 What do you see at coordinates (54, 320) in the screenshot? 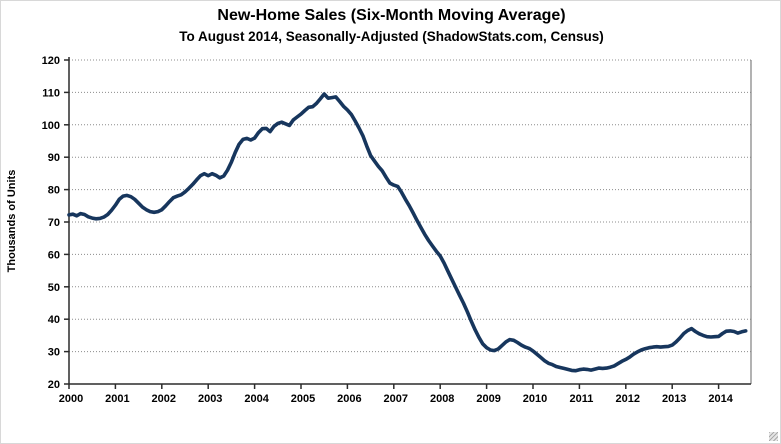
I see `y-tick-label: 40` at bounding box center [54, 320].